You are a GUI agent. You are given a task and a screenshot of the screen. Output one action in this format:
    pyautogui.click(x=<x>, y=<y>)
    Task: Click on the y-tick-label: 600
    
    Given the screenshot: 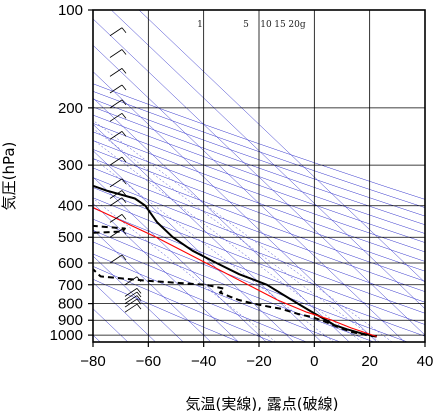 What is the action you would take?
    pyautogui.click(x=70, y=263)
    